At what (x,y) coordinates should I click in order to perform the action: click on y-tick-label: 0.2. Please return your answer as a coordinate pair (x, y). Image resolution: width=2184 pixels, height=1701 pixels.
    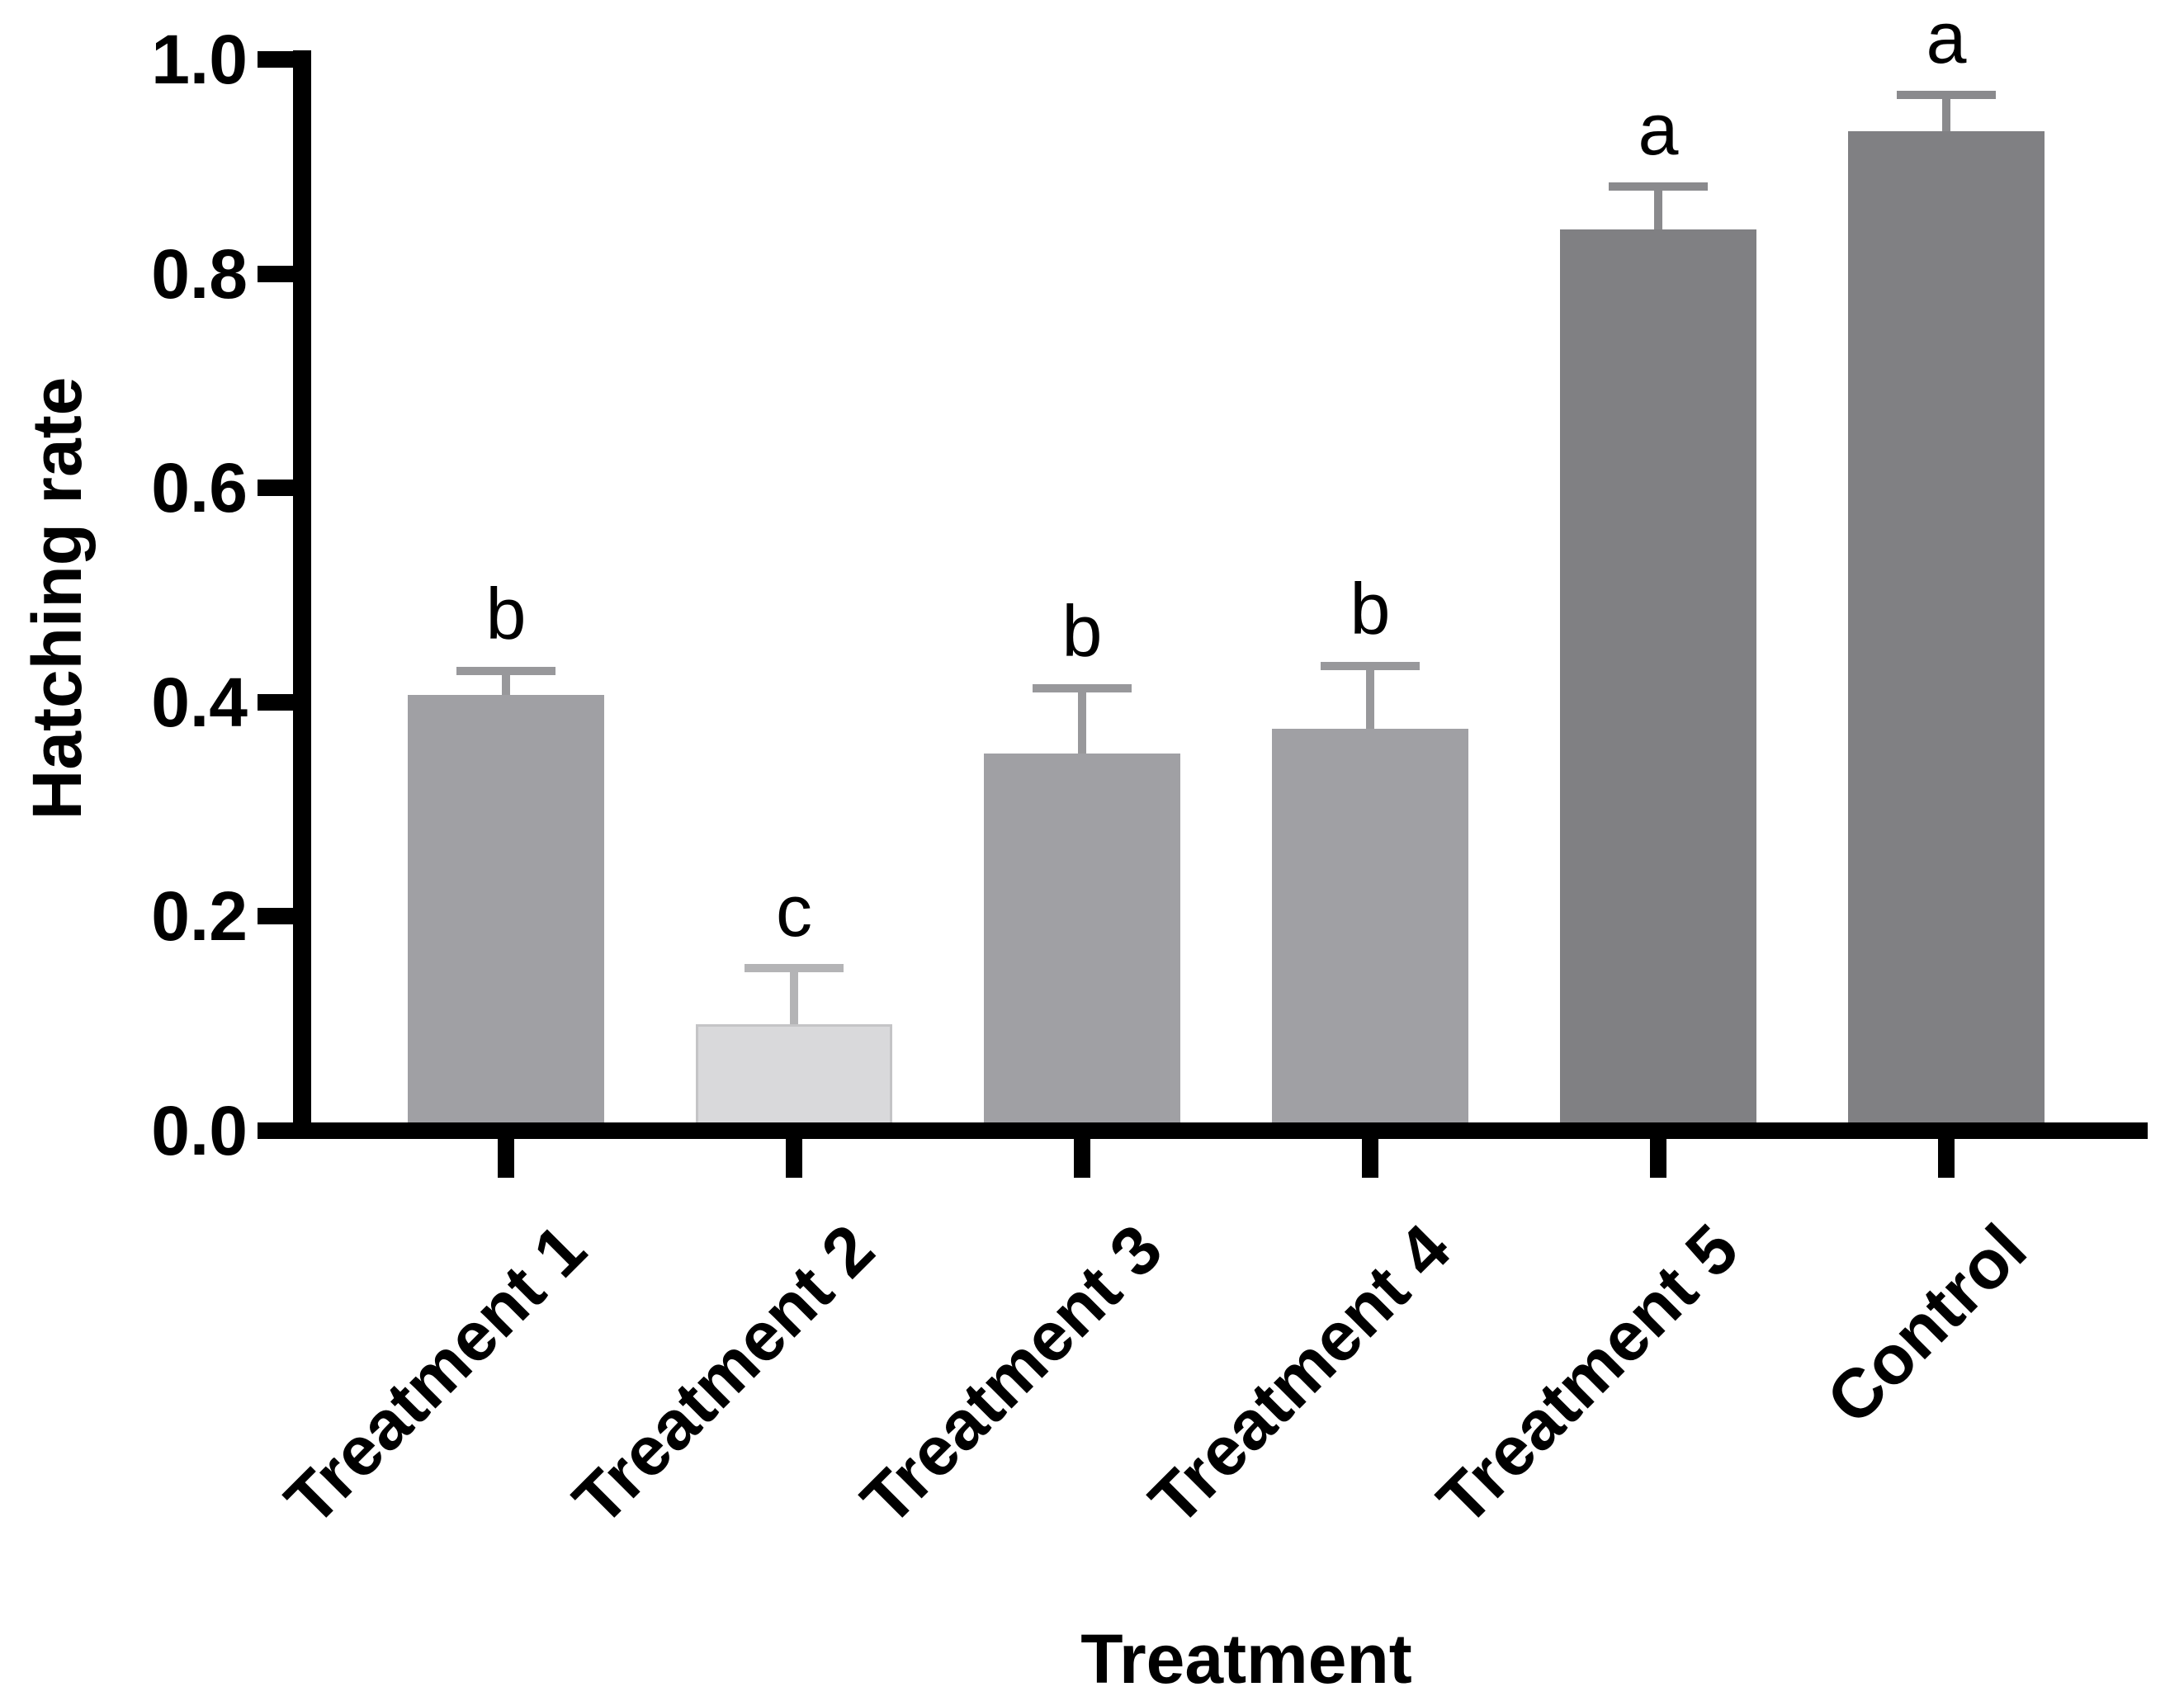
    Looking at the image, I should click on (199, 916).